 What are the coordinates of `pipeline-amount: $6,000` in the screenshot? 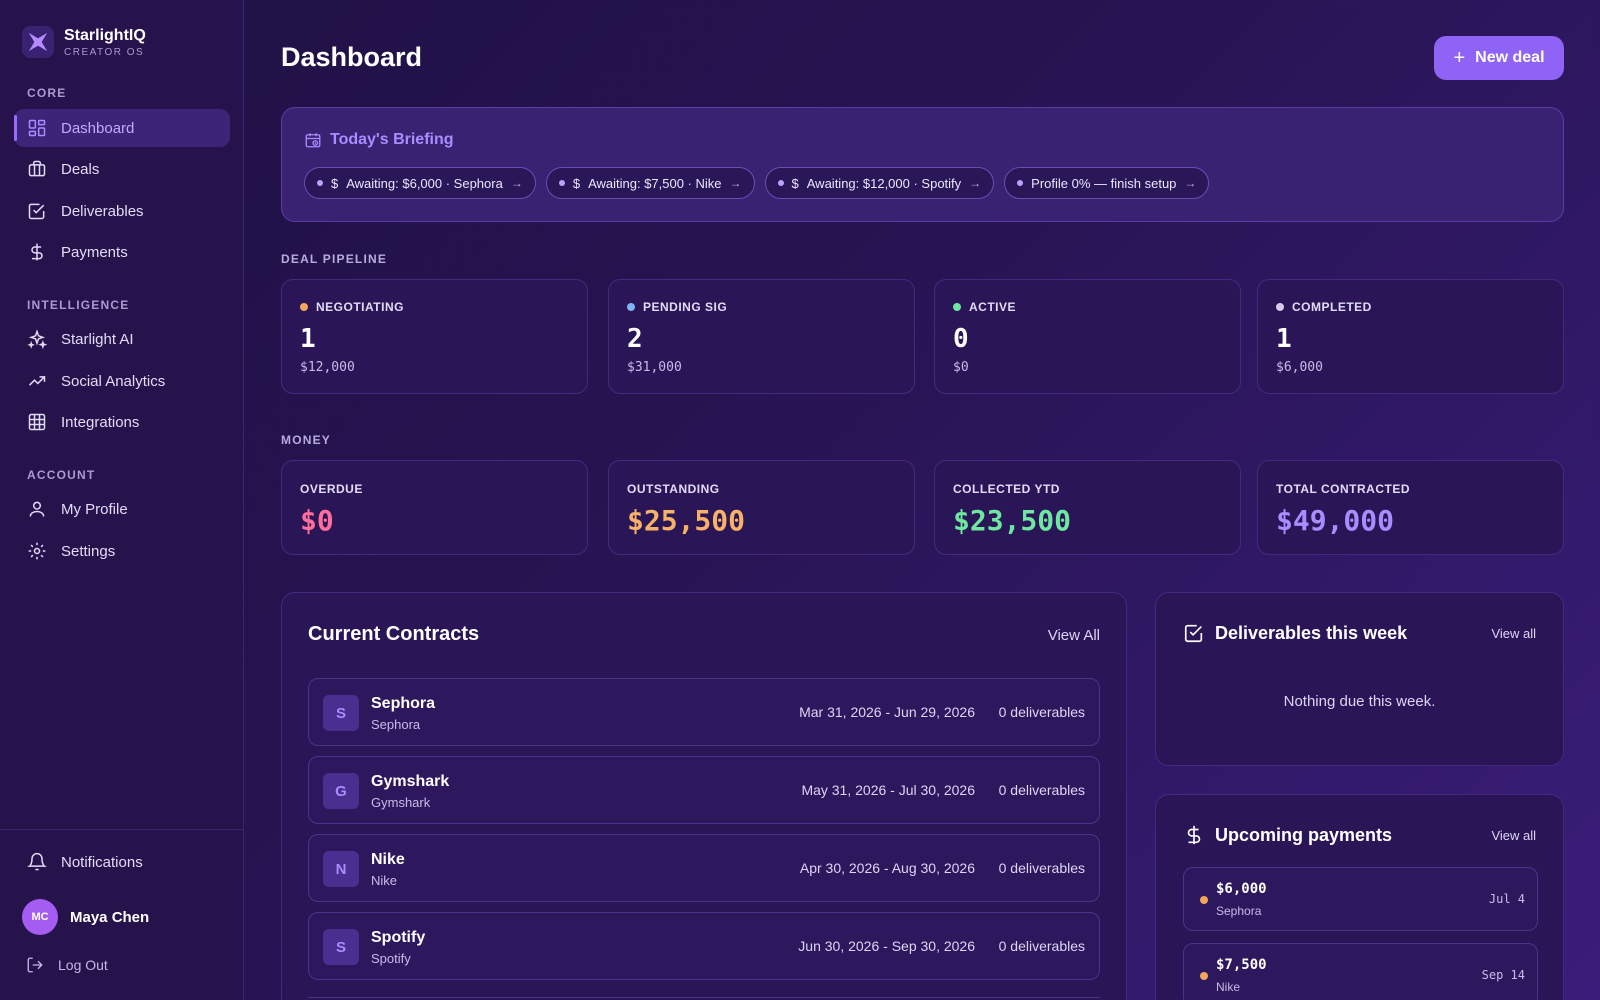 It's located at (1299, 367).